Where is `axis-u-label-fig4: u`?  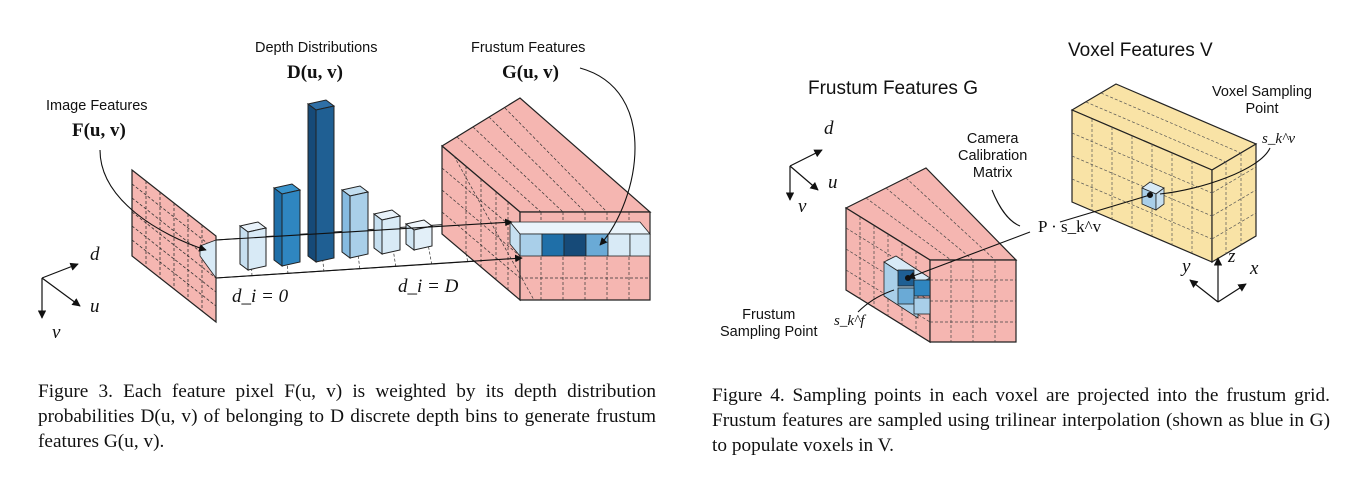 axis-u-label-fig4: u is located at coordinates (833, 182).